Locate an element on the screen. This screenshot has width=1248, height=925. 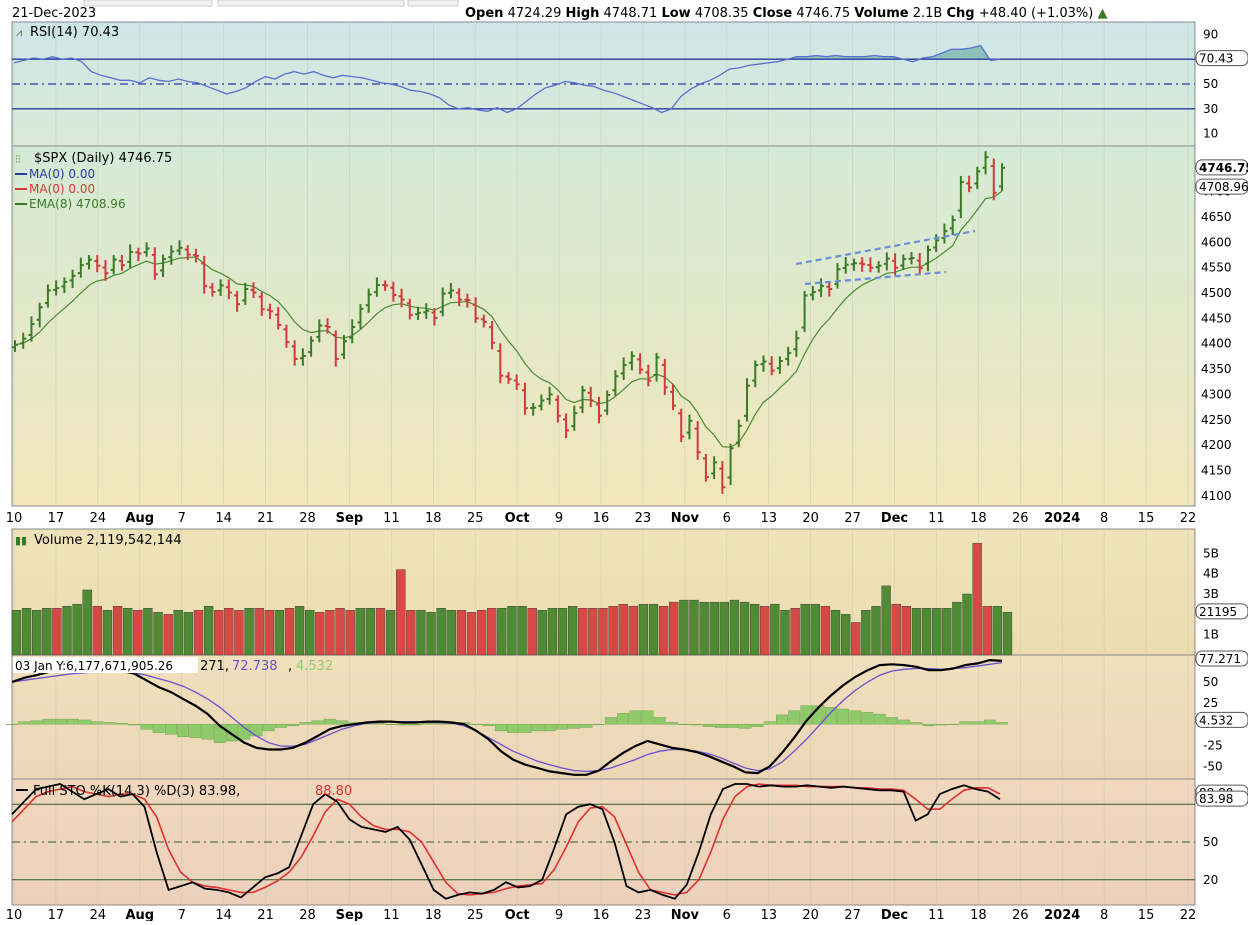
x-tick-label: Aug is located at coordinates (139, 914).